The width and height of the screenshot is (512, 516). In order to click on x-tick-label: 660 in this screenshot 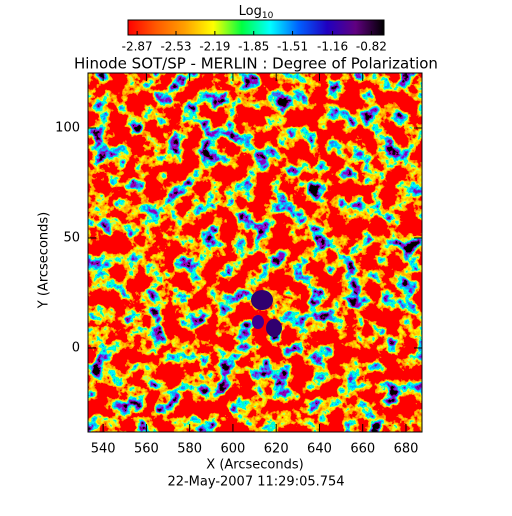, I will do `click(362, 449)`.